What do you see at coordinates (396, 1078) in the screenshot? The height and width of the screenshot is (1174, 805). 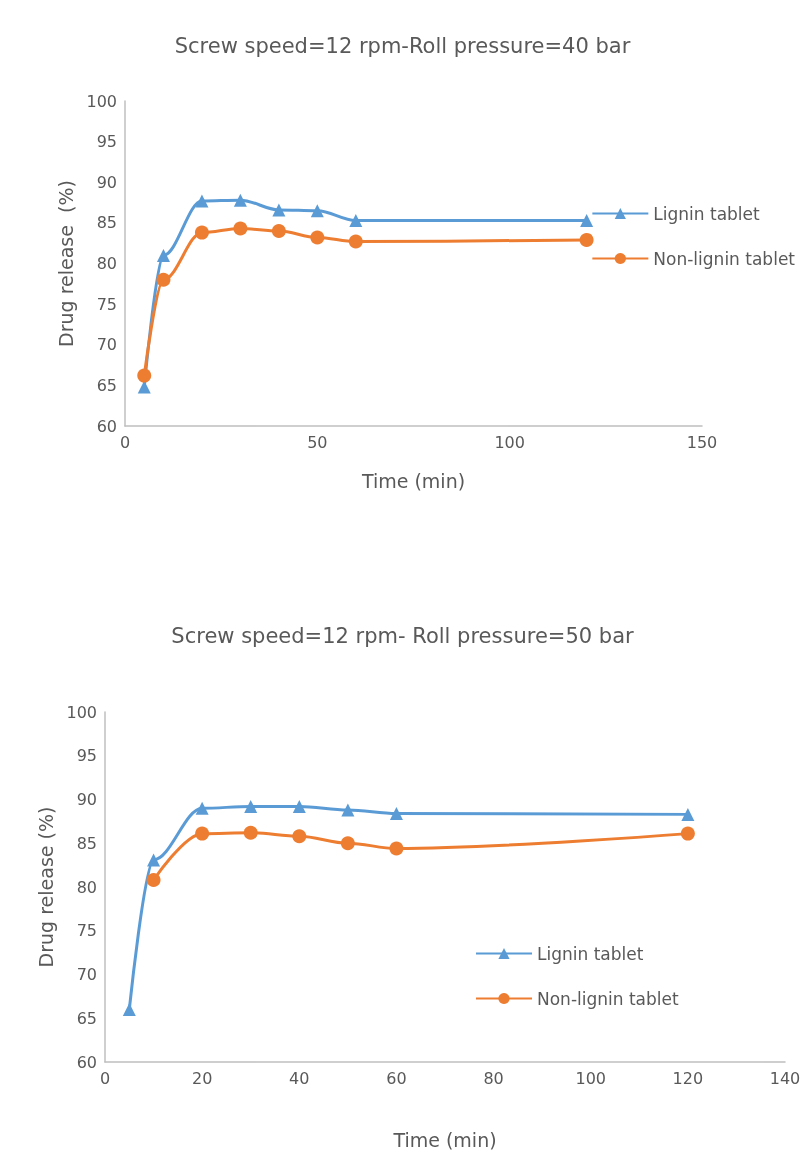 I see `x-tick-label: 60` at bounding box center [396, 1078].